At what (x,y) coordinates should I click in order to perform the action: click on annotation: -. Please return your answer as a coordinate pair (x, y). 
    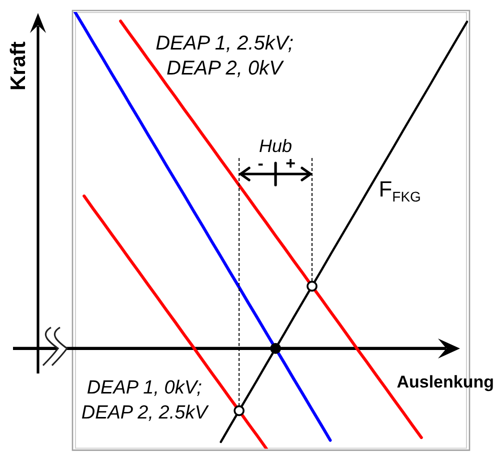
    Looking at the image, I should click on (261, 163).